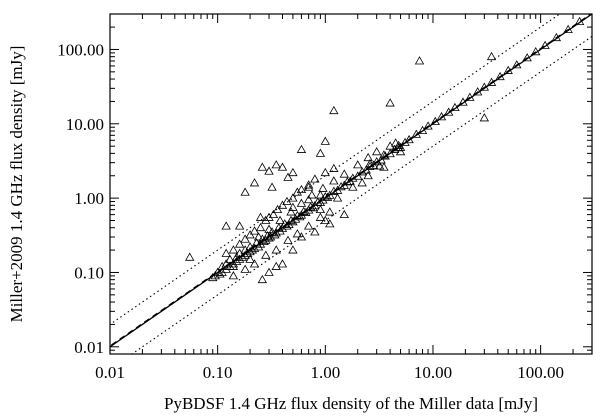 This screenshot has height=416, width=603. I want to click on x-tick-label: 1.00, so click(325, 372).